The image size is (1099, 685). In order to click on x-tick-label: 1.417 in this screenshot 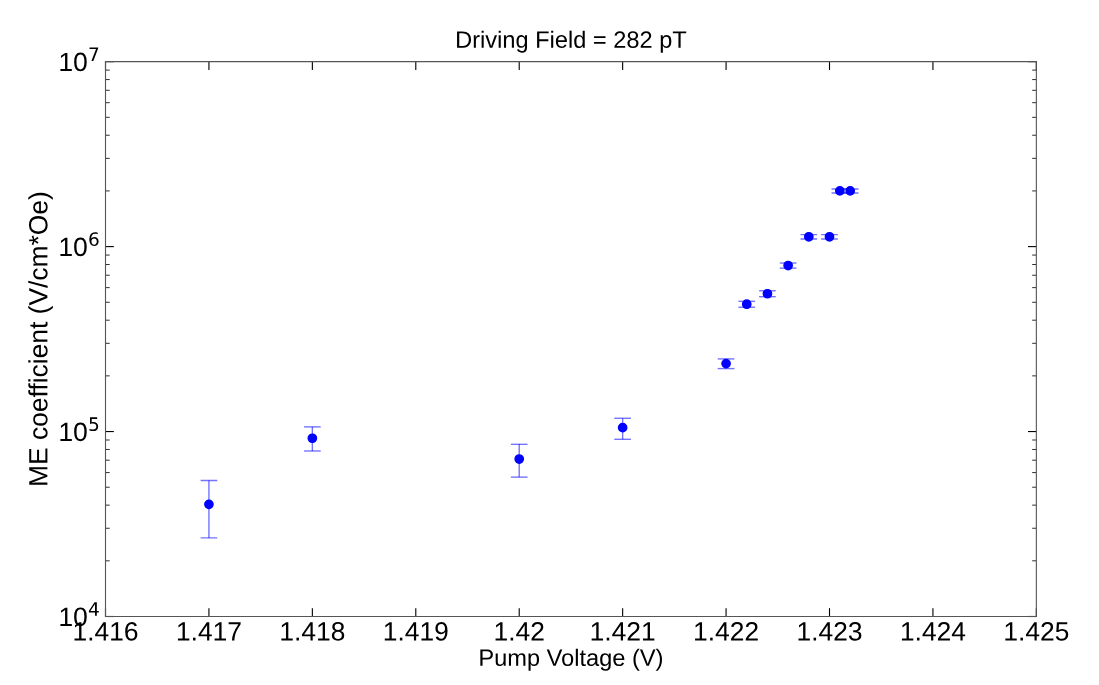, I will do `click(209, 631)`.